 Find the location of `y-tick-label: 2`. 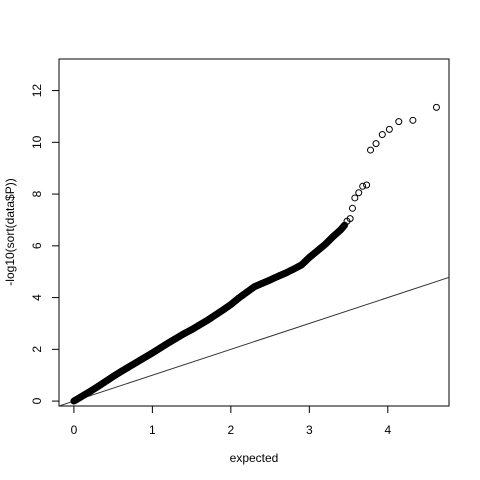

y-tick-label: 2 is located at coordinates (37, 349).